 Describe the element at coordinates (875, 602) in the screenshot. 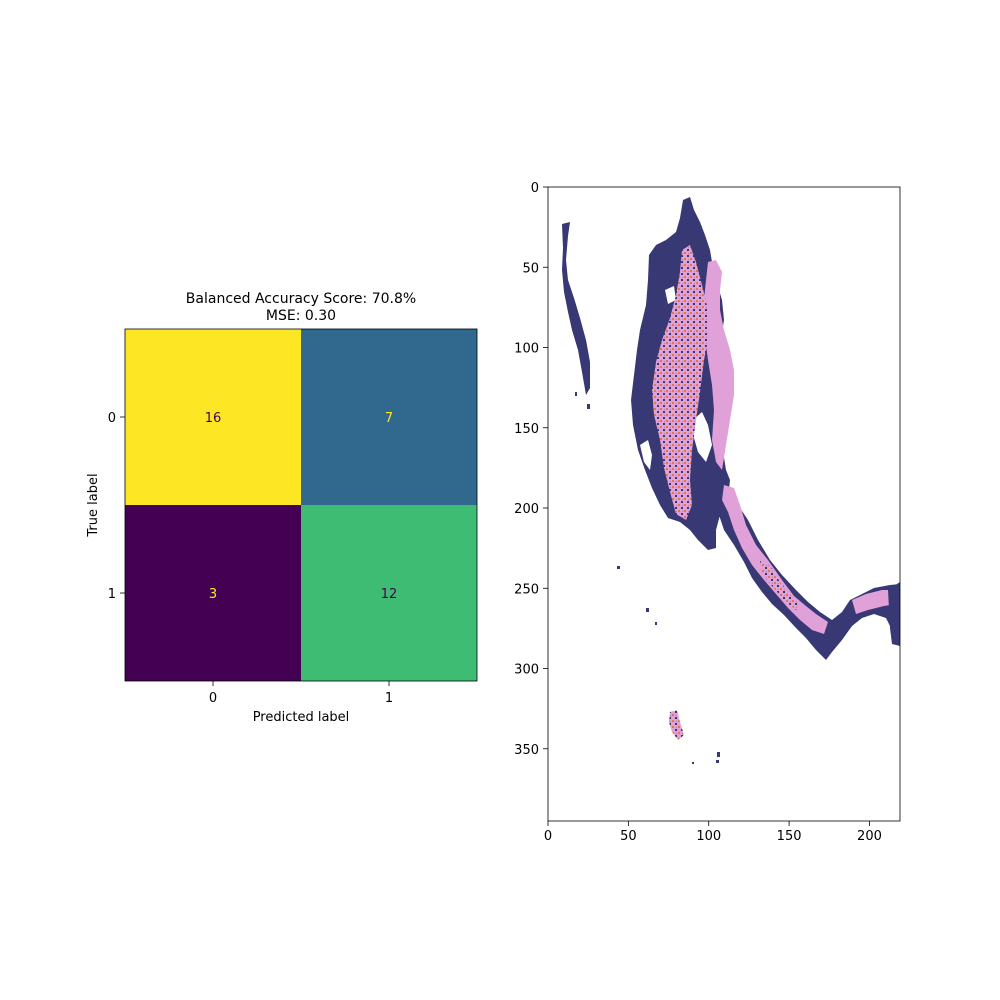

I see `map-region-pink-east-arm` at that location.